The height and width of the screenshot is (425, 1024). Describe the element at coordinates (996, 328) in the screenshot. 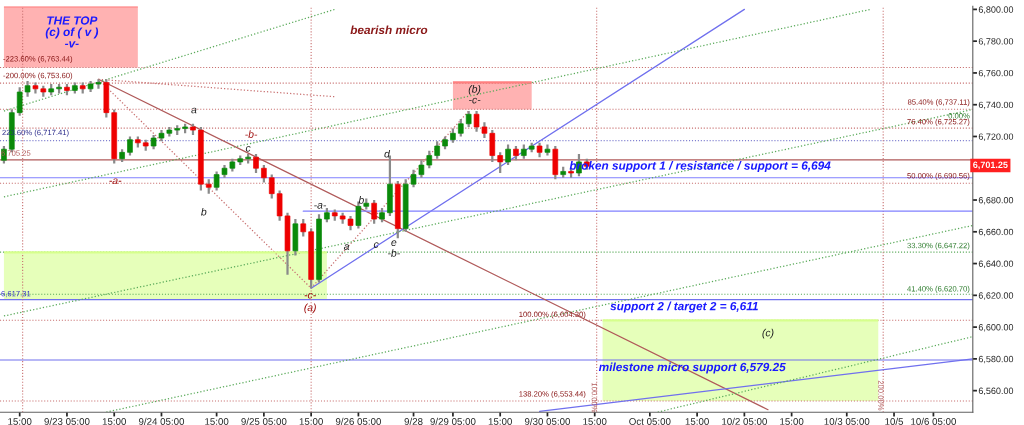

I see `y-tick-label: 6,600.00` at that location.